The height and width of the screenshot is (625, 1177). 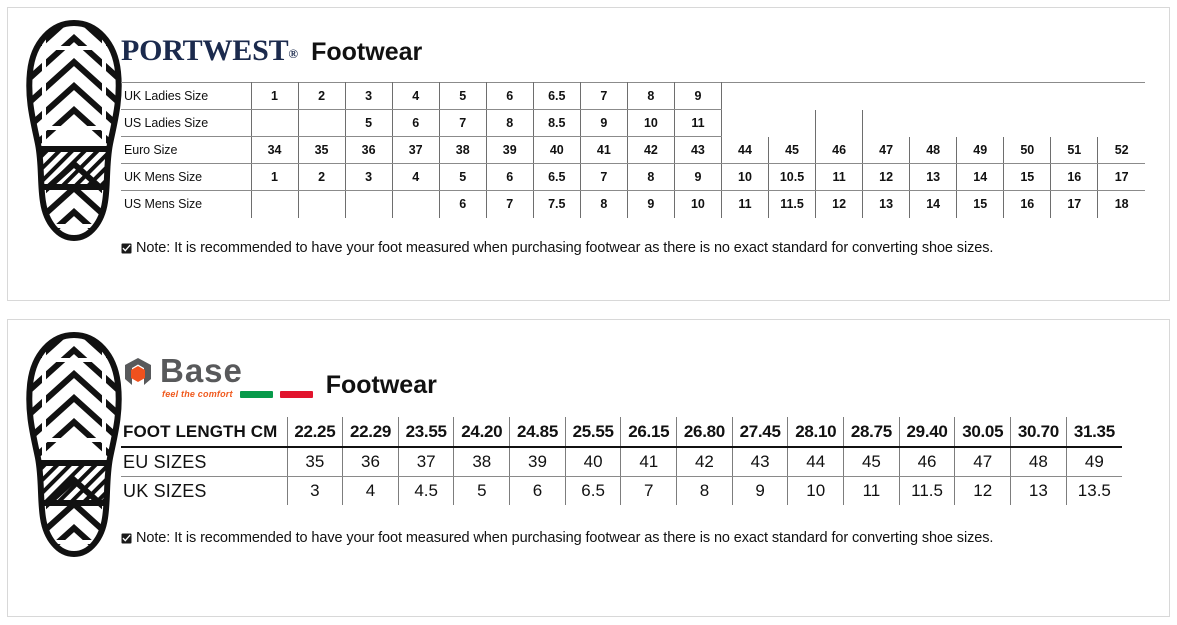 What do you see at coordinates (275, 96) in the screenshot?
I see `cell: 1` at bounding box center [275, 96].